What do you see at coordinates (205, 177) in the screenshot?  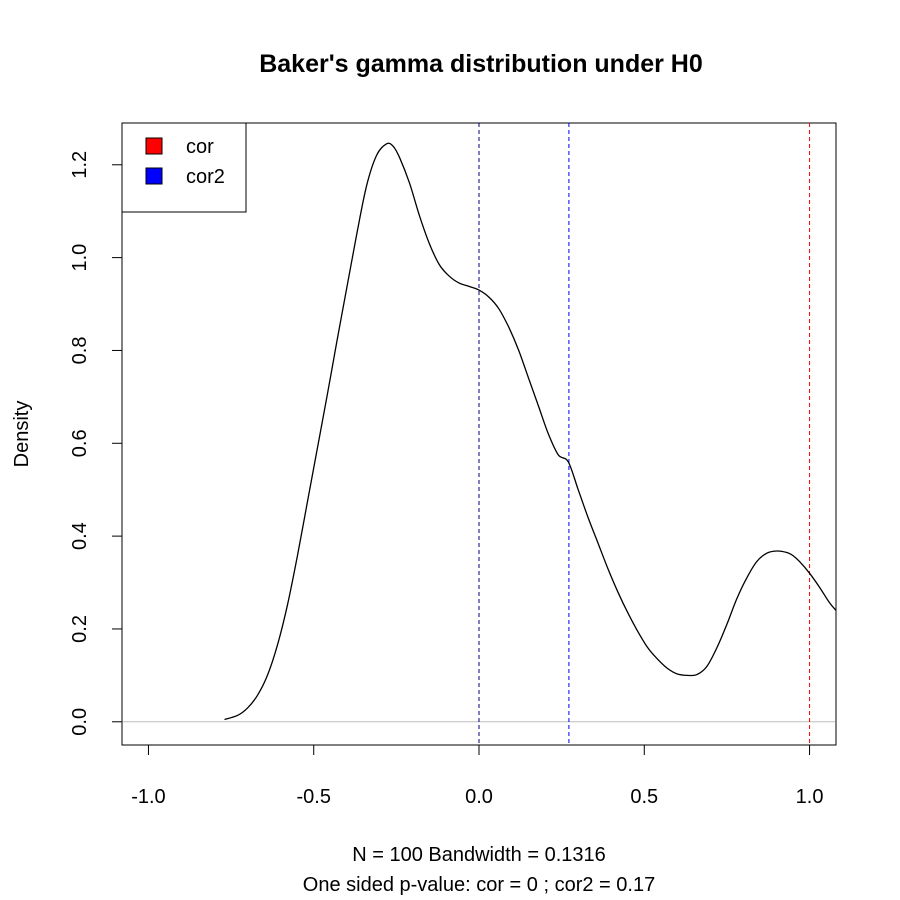 I see `legend-label: cor2` at bounding box center [205, 177].